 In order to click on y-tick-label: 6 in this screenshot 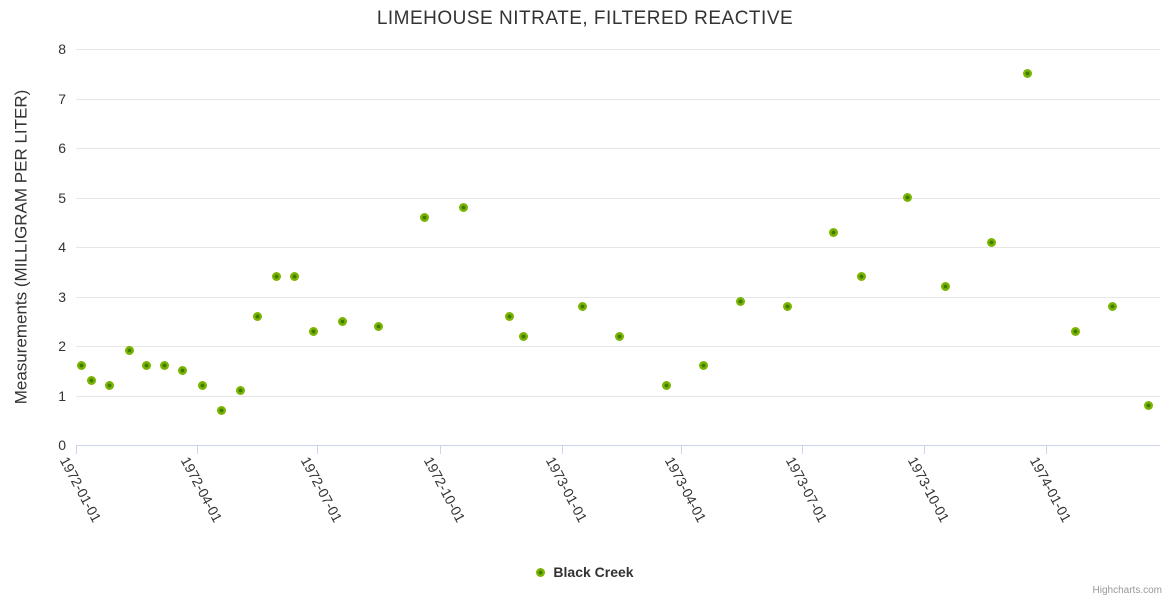, I will do `click(62, 148)`.